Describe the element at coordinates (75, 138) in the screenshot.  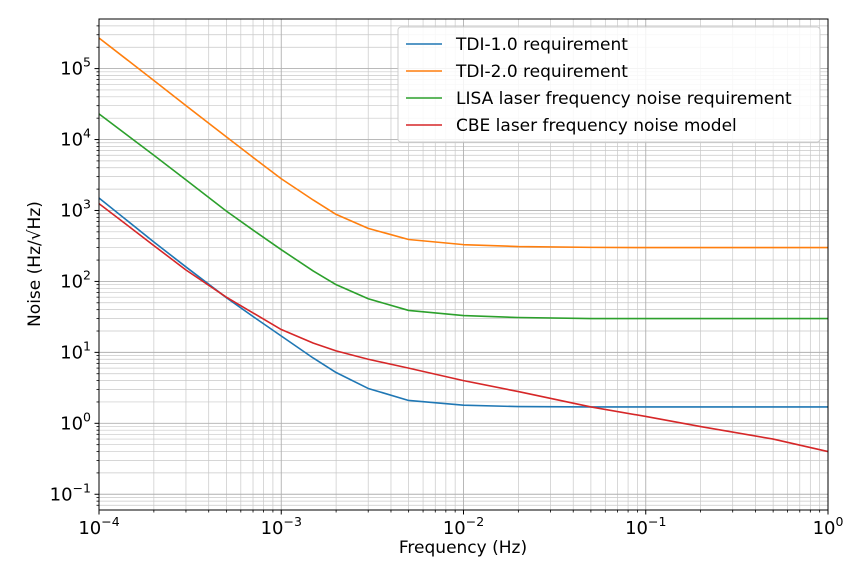
I see `y-tick-label: 10⁴` at that location.